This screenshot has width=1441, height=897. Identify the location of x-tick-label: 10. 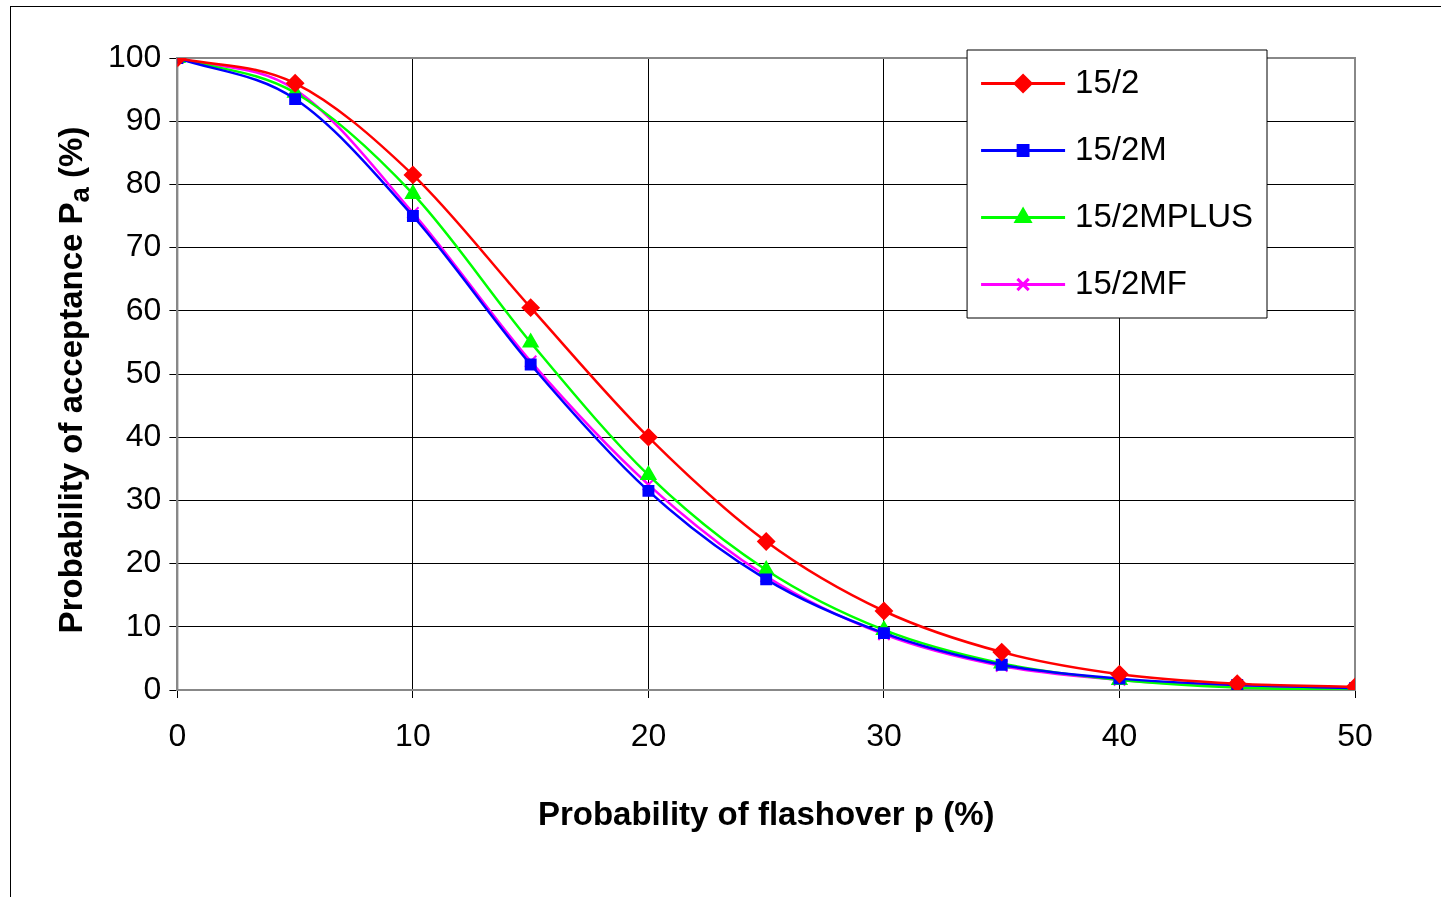
(413, 735).